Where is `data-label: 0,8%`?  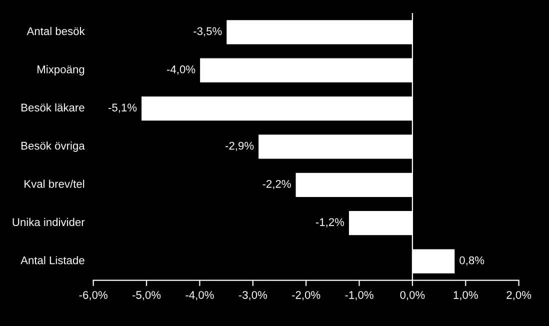 data-label: 0,8% is located at coordinates (472, 261).